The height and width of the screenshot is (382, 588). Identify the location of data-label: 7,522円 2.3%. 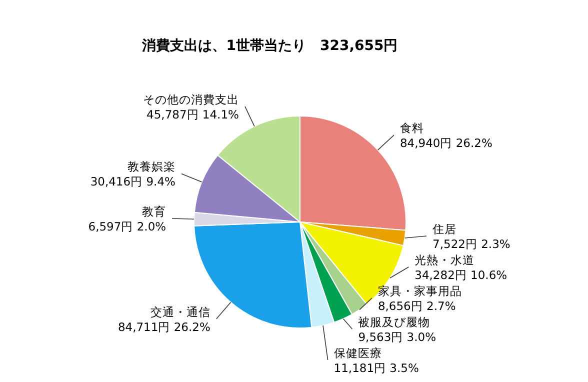
(471, 244).